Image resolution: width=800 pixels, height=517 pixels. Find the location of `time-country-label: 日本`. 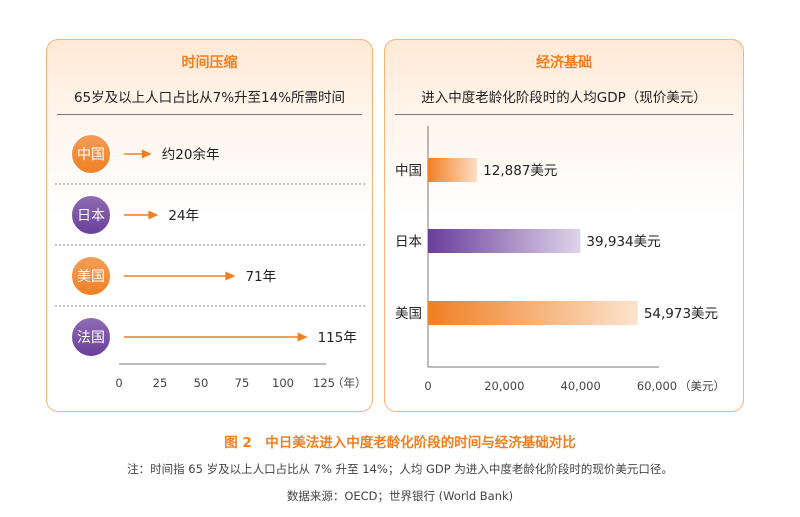

time-country-label: 日本 is located at coordinates (91, 216).